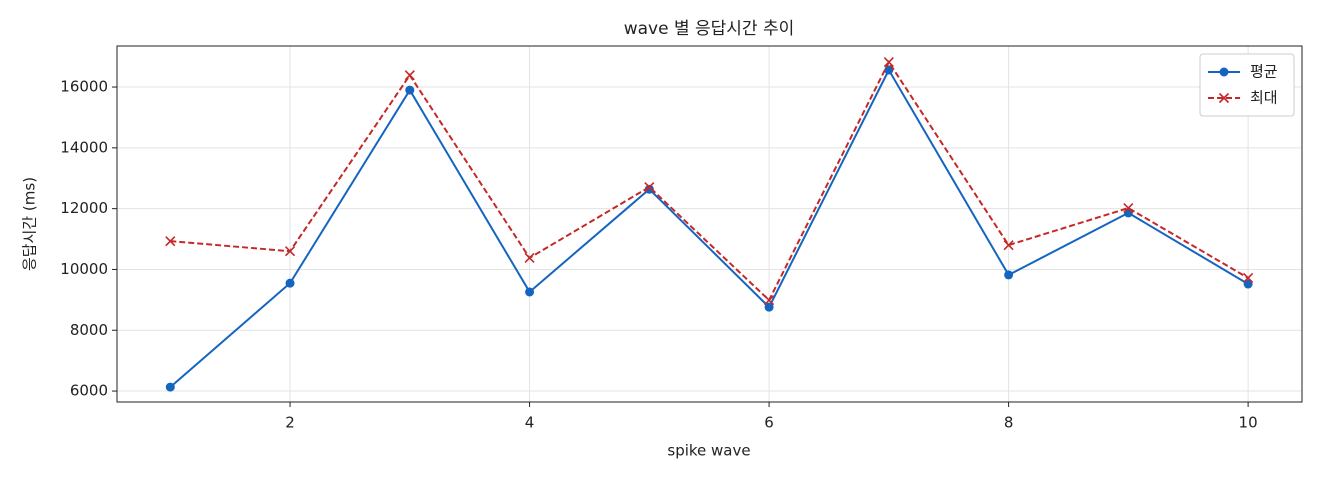 Image resolution: width=1320 pixels, height=480 pixels. What do you see at coordinates (84, 269) in the screenshot?
I see `y-tick-label: 10000` at bounding box center [84, 269].